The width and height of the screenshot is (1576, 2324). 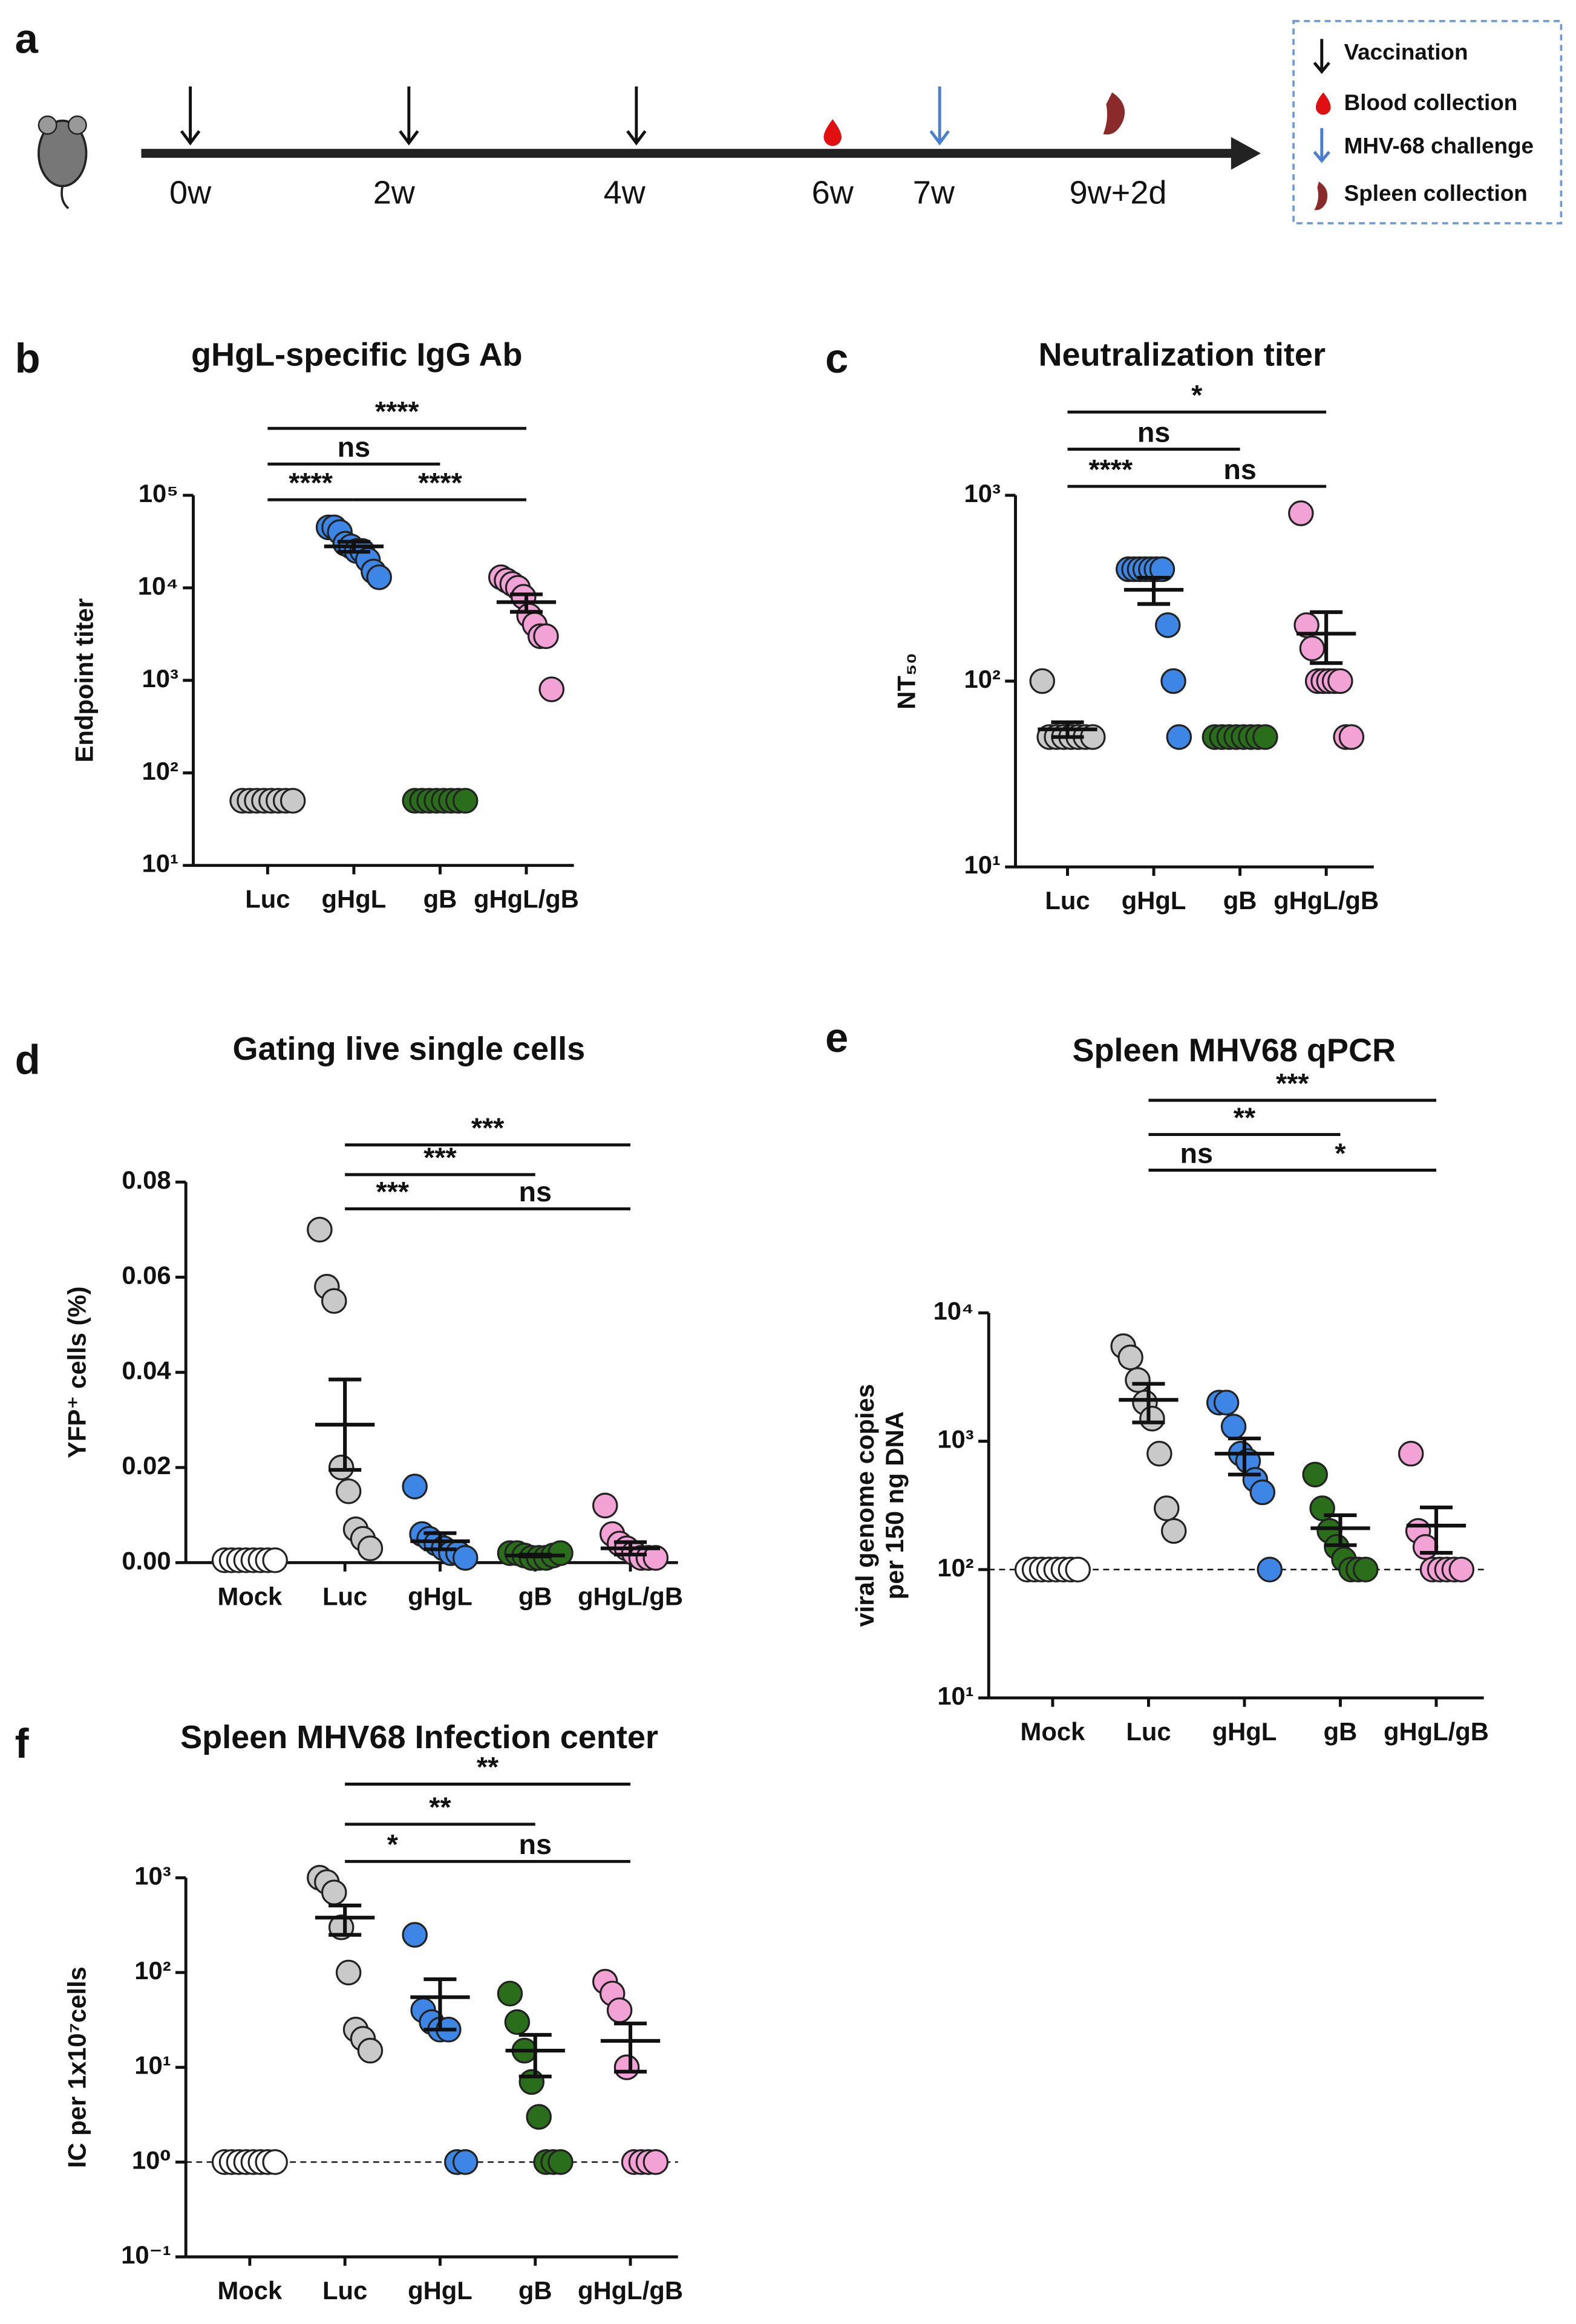 I want to click on timeline-label: 2w, so click(x=394, y=193).